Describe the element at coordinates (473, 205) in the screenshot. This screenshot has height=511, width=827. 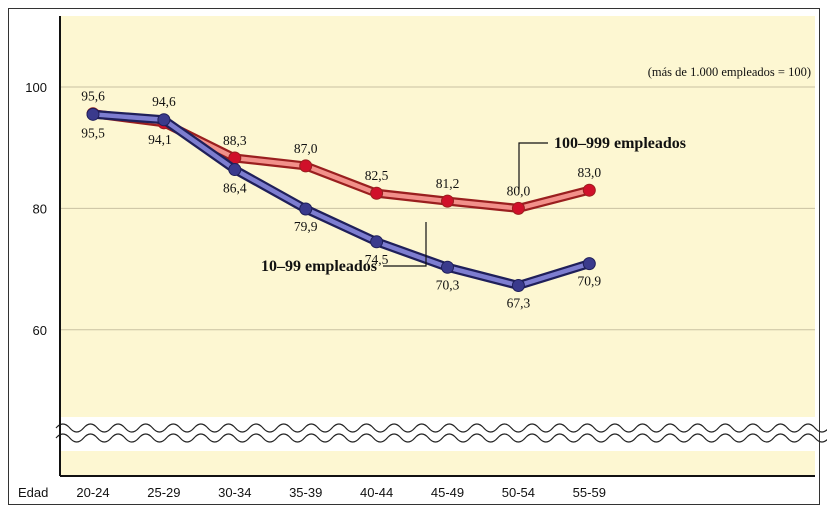
I see `series-callouts: 100–999 empleados 10–99 empleados` at that location.